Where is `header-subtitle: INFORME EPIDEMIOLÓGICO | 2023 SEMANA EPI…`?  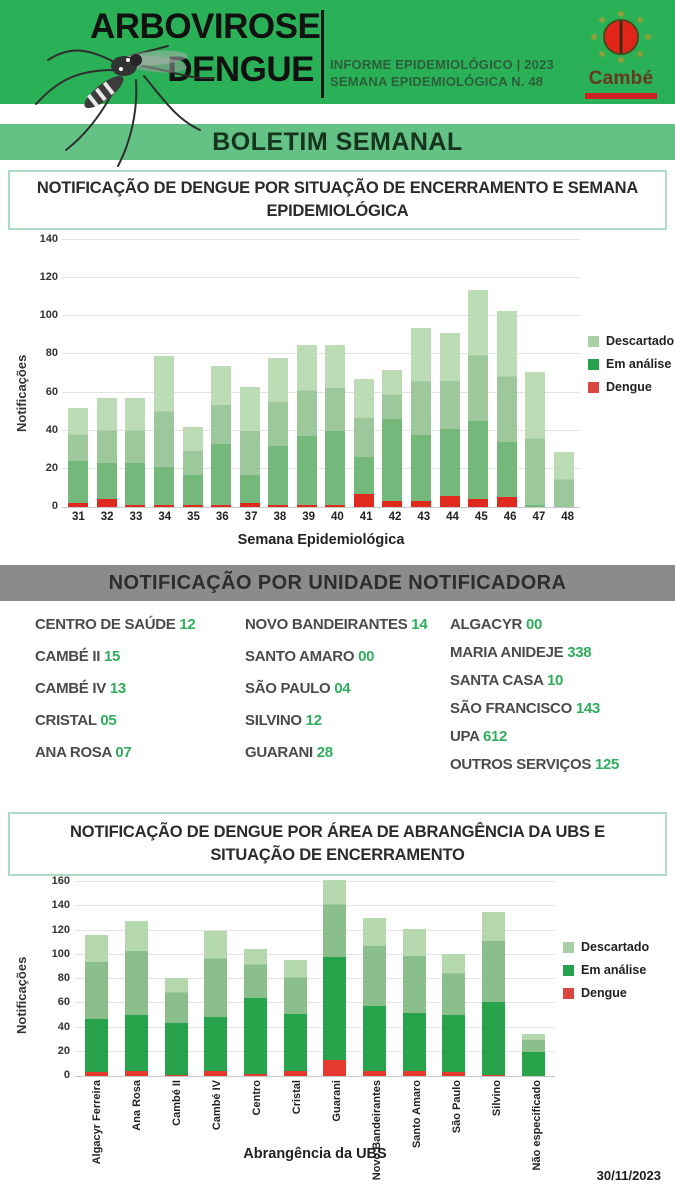 header-subtitle: INFORME EPIDEMIOLÓGICO | 2023 SEMANA EPI… is located at coordinates (442, 73).